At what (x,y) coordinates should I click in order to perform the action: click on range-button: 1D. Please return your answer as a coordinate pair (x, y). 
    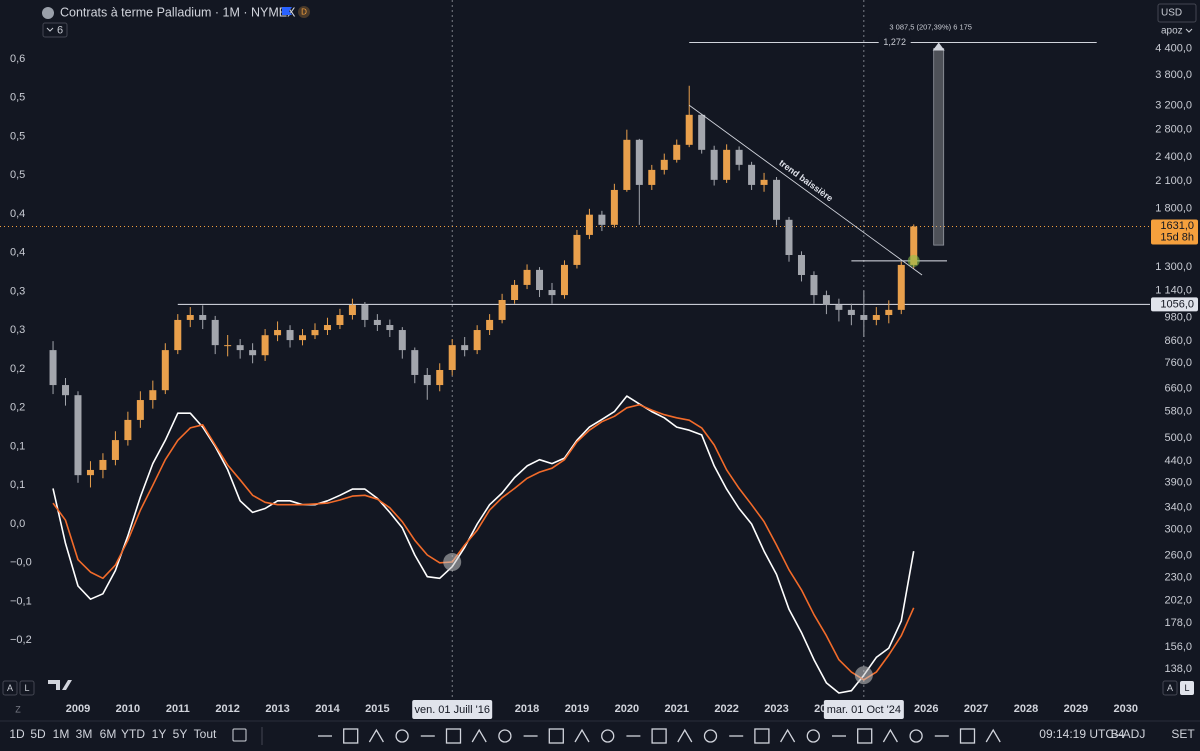
    Looking at the image, I should click on (17, 734).